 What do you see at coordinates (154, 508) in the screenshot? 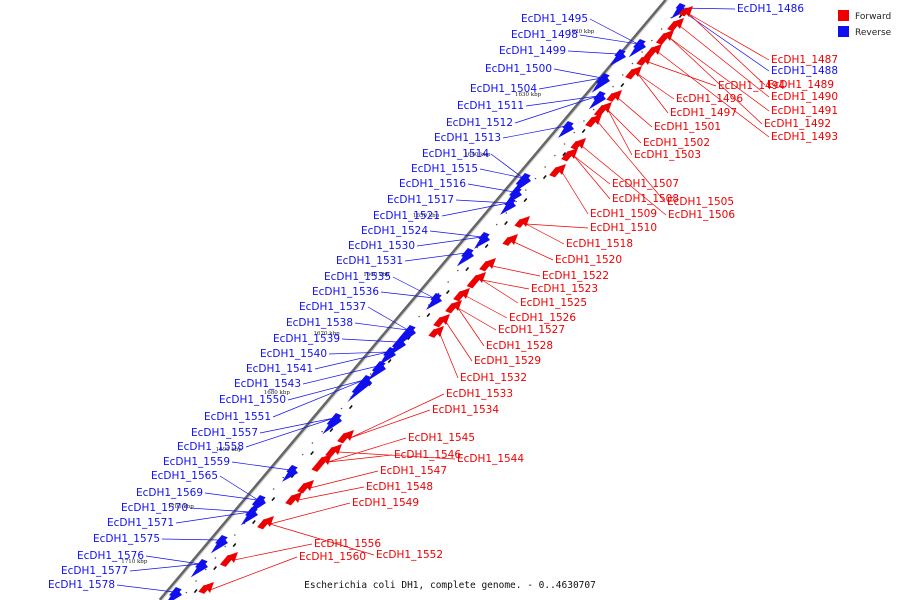
I see `reverse-gene-label: EcDH1_1570` at bounding box center [154, 508].